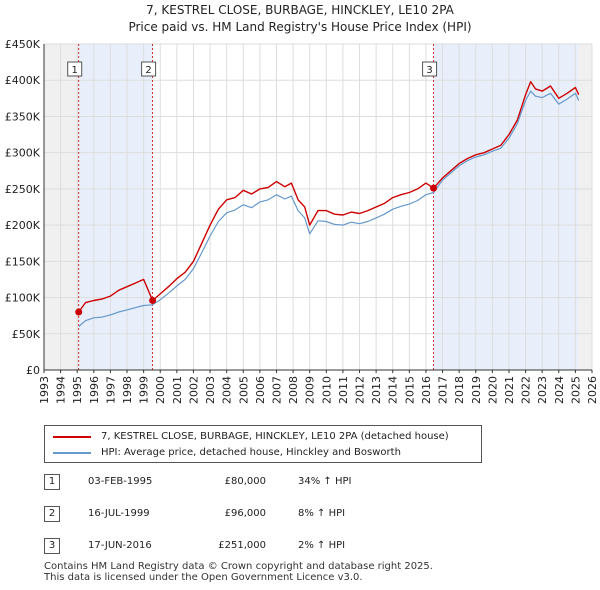  I want to click on sale-date: 16-JUL-1999, so click(119, 513).